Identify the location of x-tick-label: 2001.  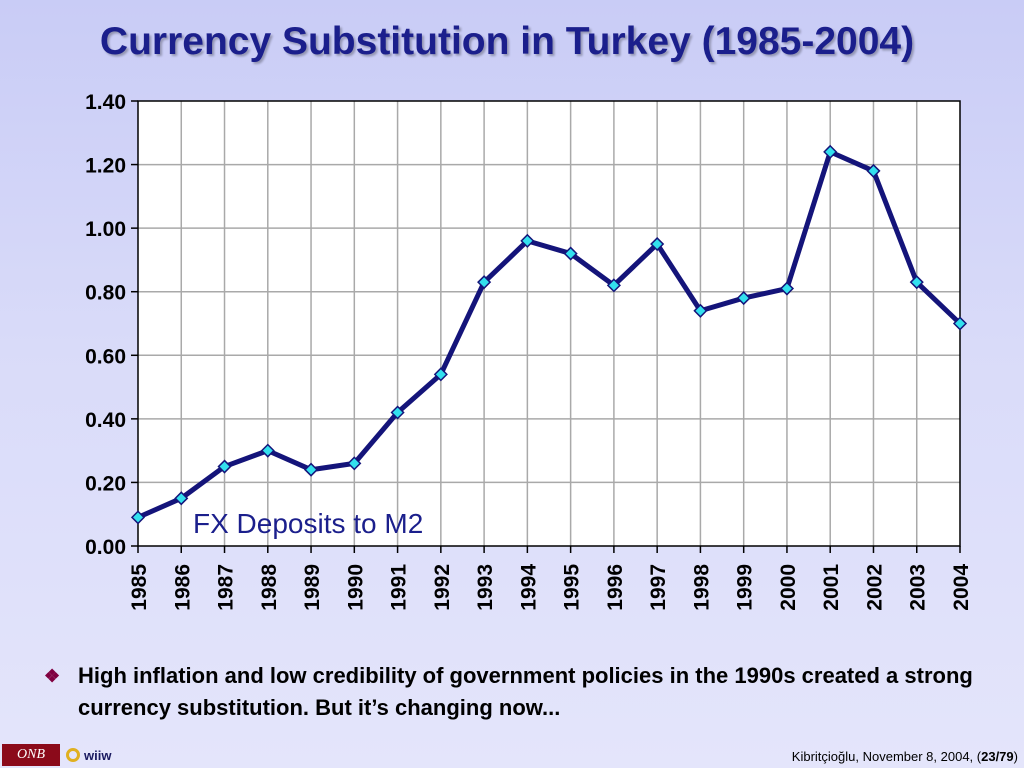
(831, 587).